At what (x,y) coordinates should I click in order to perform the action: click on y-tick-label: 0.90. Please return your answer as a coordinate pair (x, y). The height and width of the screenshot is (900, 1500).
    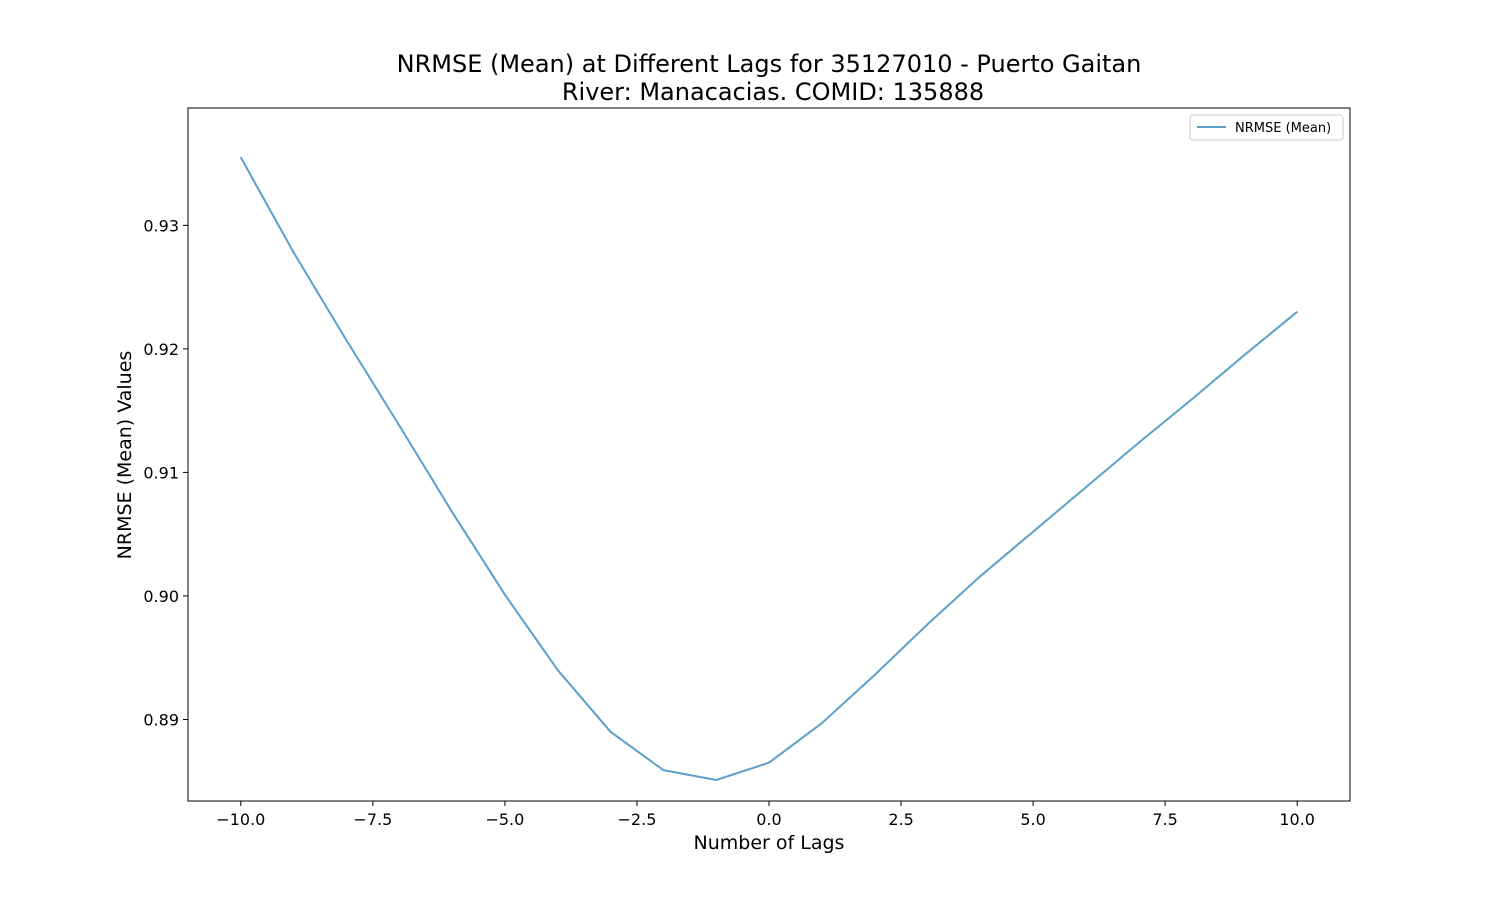
    Looking at the image, I should click on (161, 596).